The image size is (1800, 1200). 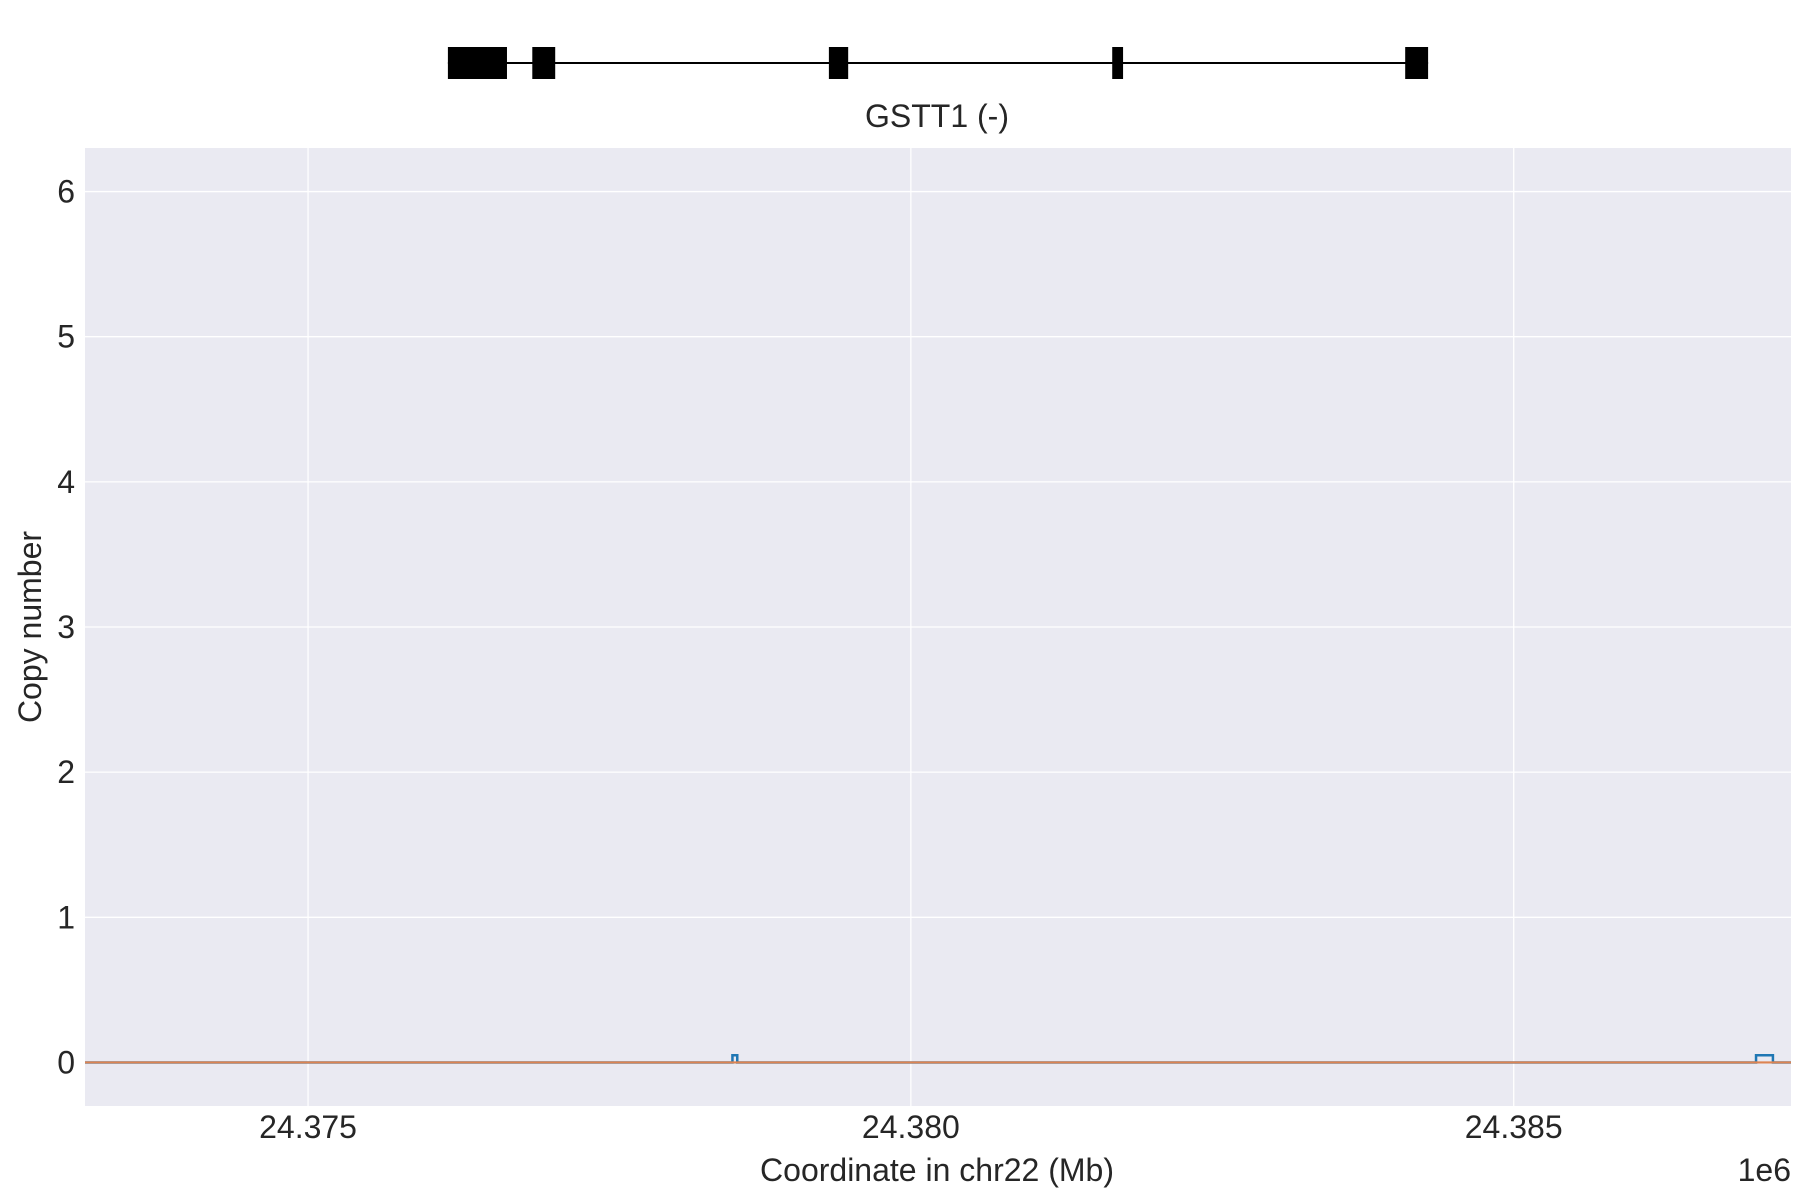 What do you see at coordinates (66, 192) in the screenshot?
I see `y-tick-label: 6` at bounding box center [66, 192].